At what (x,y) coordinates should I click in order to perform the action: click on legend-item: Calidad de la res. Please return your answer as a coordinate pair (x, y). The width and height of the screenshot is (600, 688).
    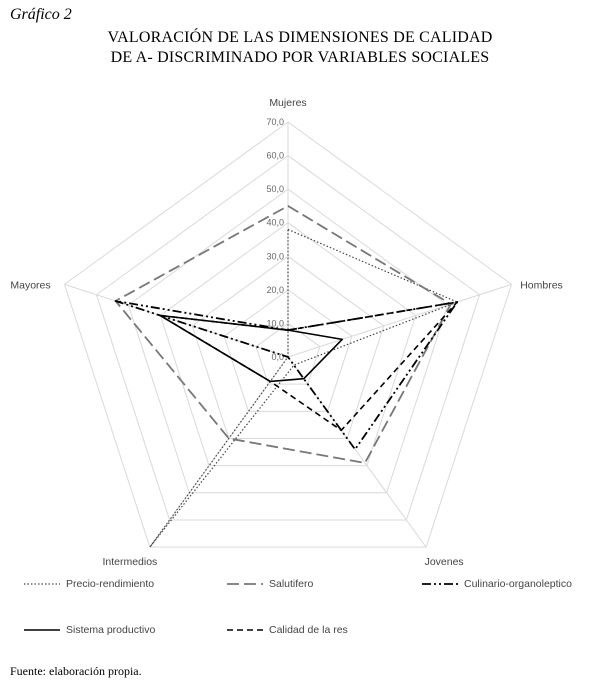
    Looking at the image, I should click on (286, 630).